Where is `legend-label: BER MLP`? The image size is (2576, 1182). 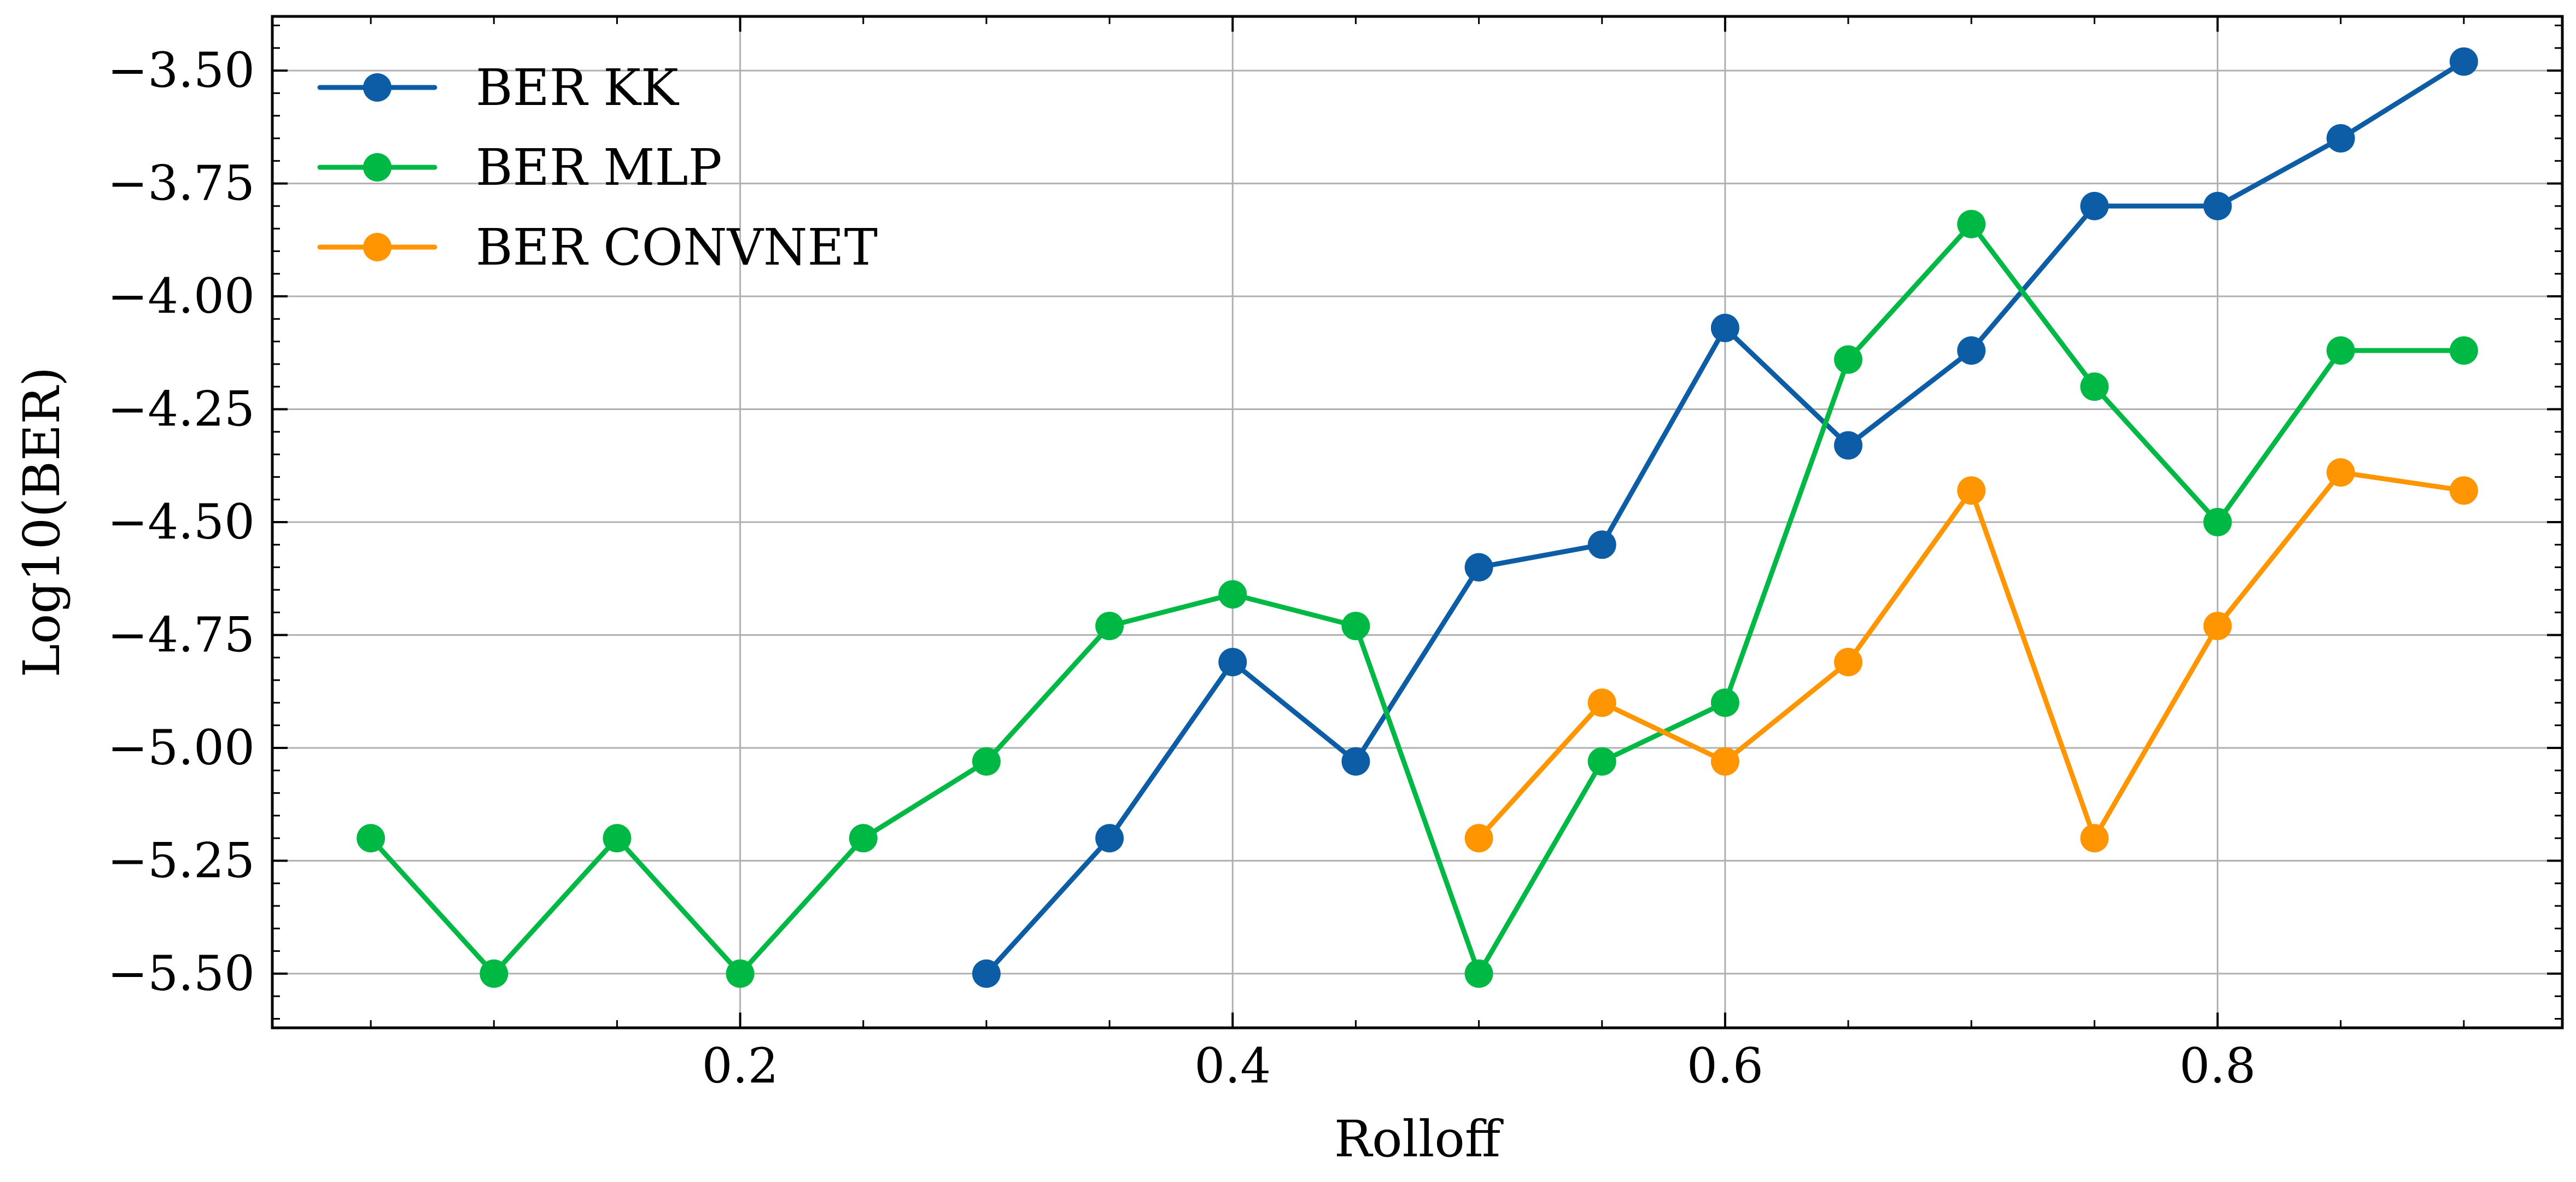 legend-label: BER MLP is located at coordinates (599, 167).